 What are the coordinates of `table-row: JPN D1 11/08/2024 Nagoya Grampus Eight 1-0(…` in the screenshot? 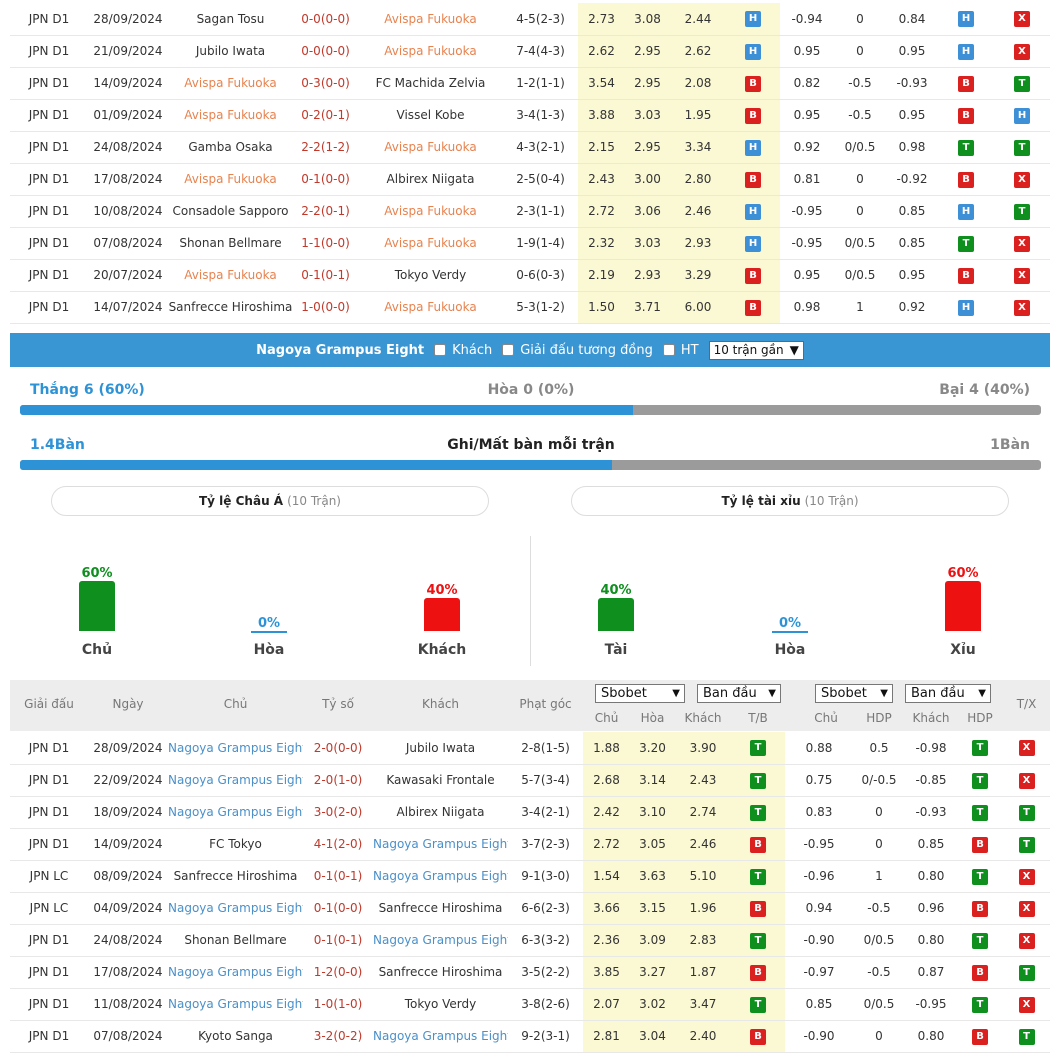 It's located at (530, 1004).